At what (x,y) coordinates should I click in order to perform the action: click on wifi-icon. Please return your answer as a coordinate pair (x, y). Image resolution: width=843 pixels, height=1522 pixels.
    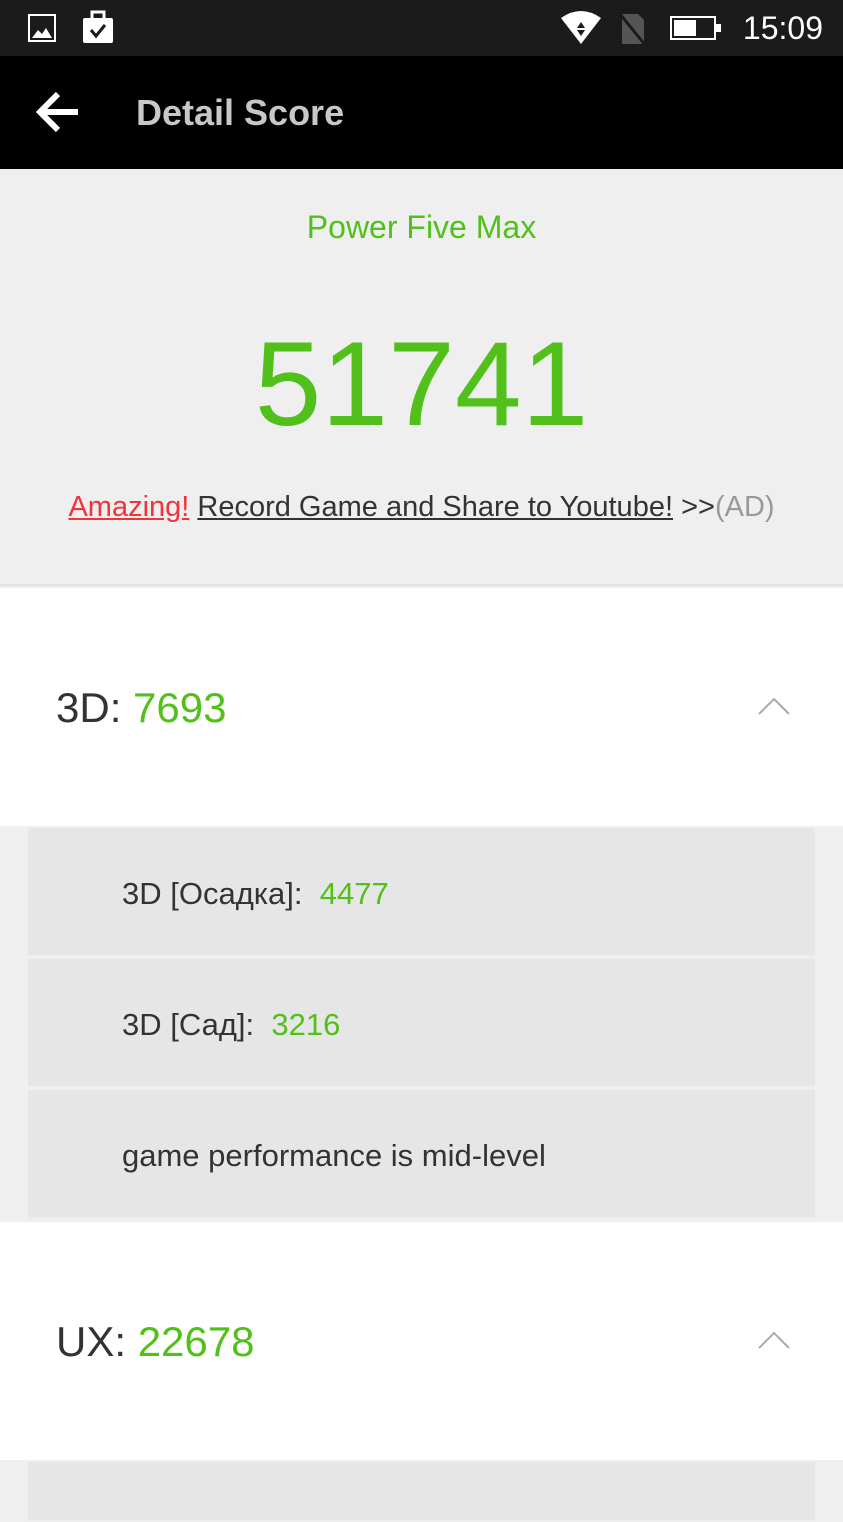
    Looking at the image, I should click on (581, 27).